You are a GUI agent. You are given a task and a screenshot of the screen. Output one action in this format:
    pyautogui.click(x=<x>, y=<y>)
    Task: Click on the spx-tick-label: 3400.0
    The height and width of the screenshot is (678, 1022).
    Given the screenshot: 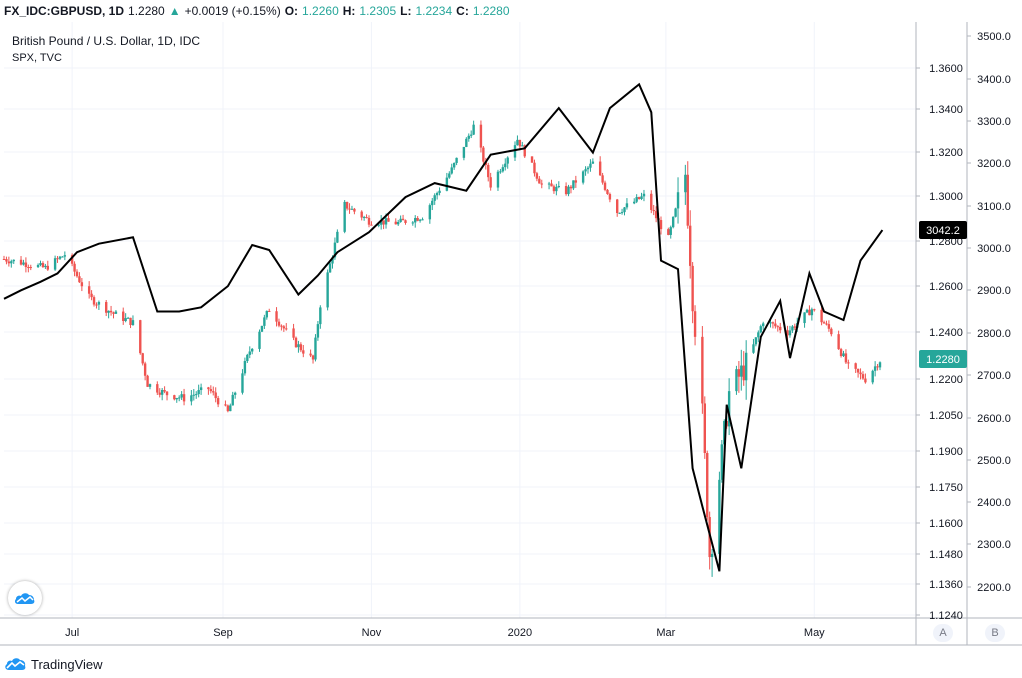 What is the action you would take?
    pyautogui.click(x=994, y=80)
    